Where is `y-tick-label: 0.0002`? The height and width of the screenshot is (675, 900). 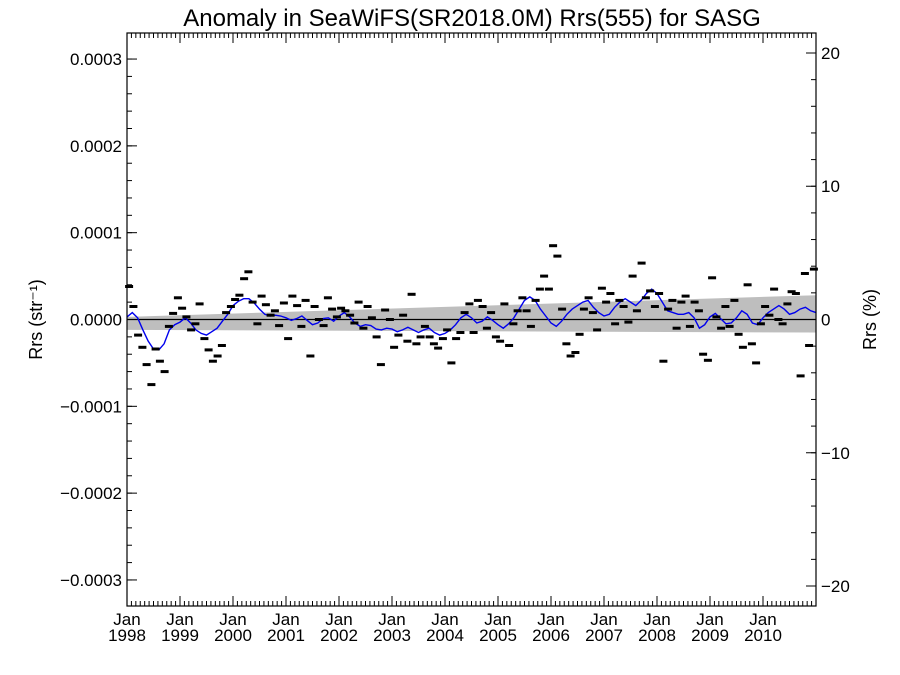
y-tick-label: 0.0002 is located at coordinates (96, 146).